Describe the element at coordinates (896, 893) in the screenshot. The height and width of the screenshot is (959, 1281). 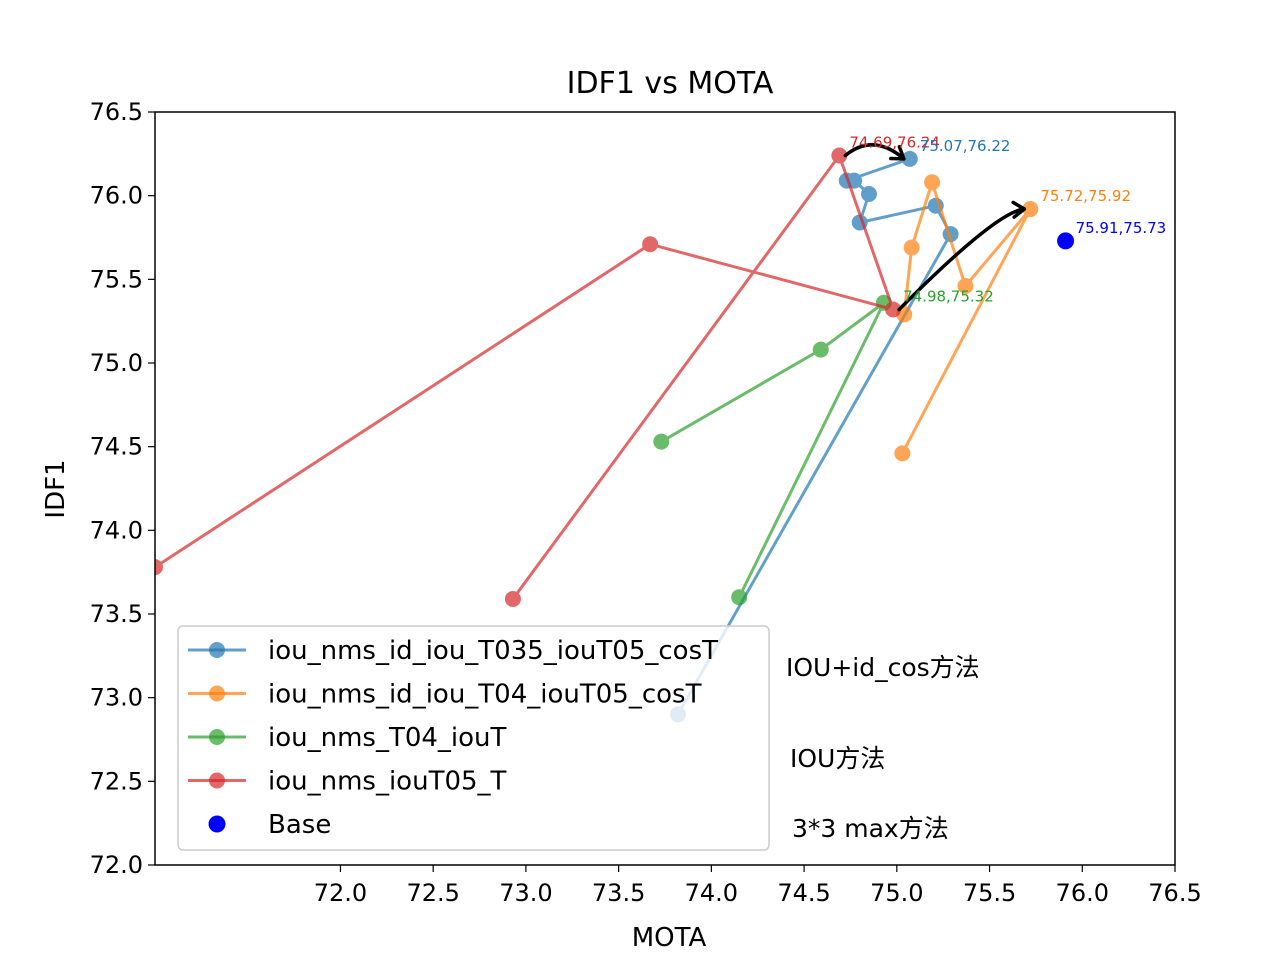
I see `x-tick-label: 75.0` at that location.